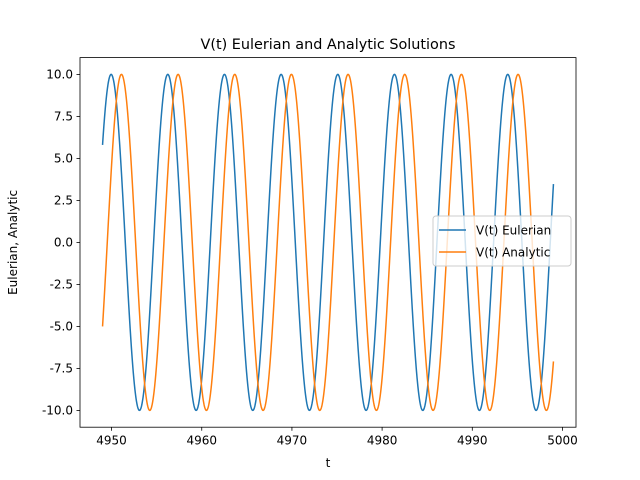  I want to click on x-axis: 4950 4960 4970 4980 4990 5000, so click(337, 437).